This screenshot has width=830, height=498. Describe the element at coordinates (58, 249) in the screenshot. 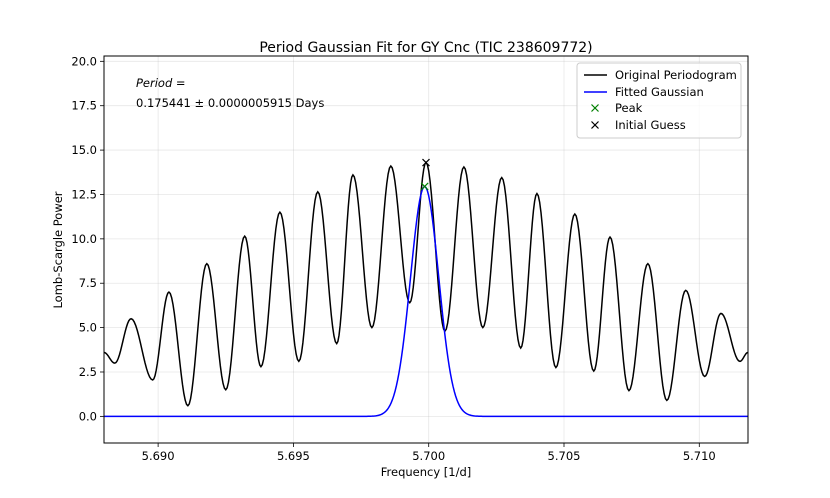

I see `y-axis-label: Lomb-Scargle Power` at that location.